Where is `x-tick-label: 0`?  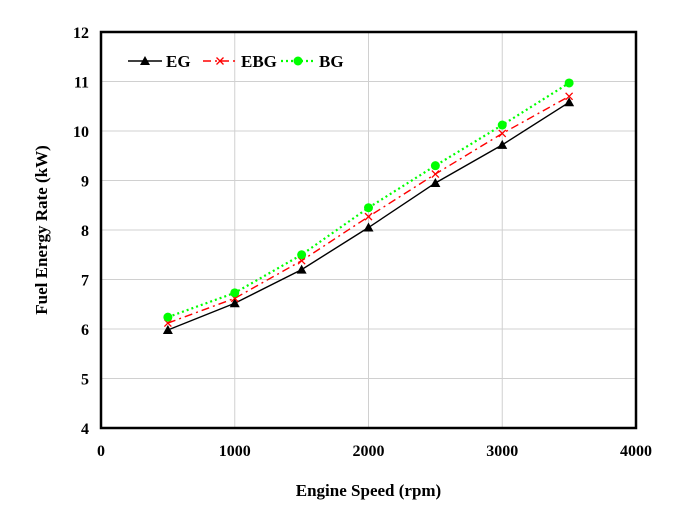
x-tick-label: 0 is located at coordinates (101, 451).